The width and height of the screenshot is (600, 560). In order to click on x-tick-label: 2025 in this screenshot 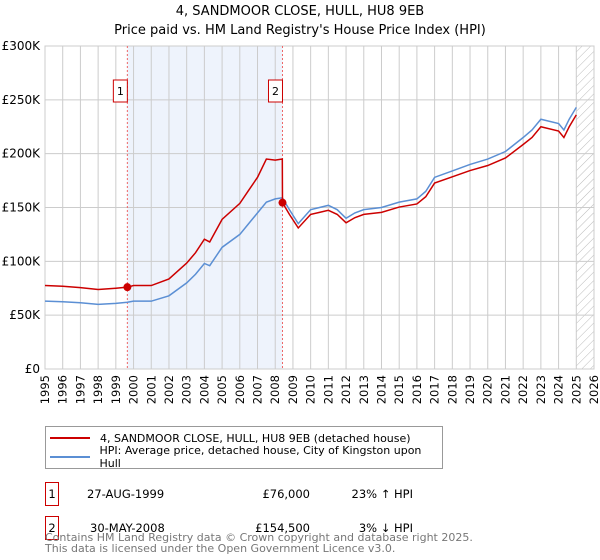, I will do `click(576, 389)`.